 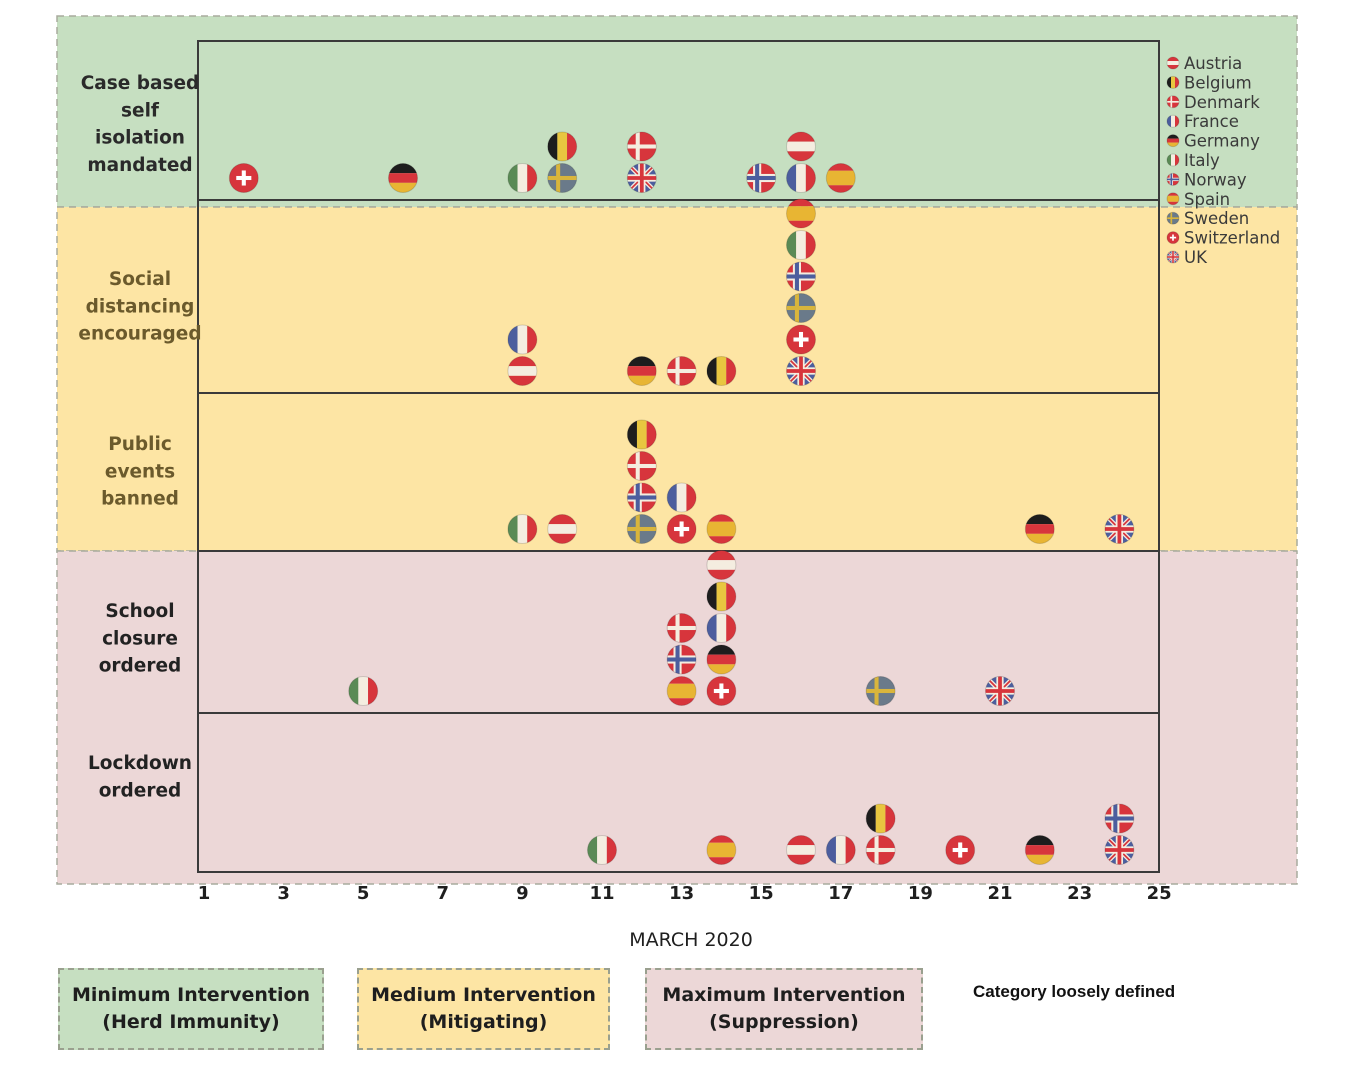 What do you see at coordinates (140, 763) in the screenshot?
I see `row-label-line: Lockdown` at bounding box center [140, 763].